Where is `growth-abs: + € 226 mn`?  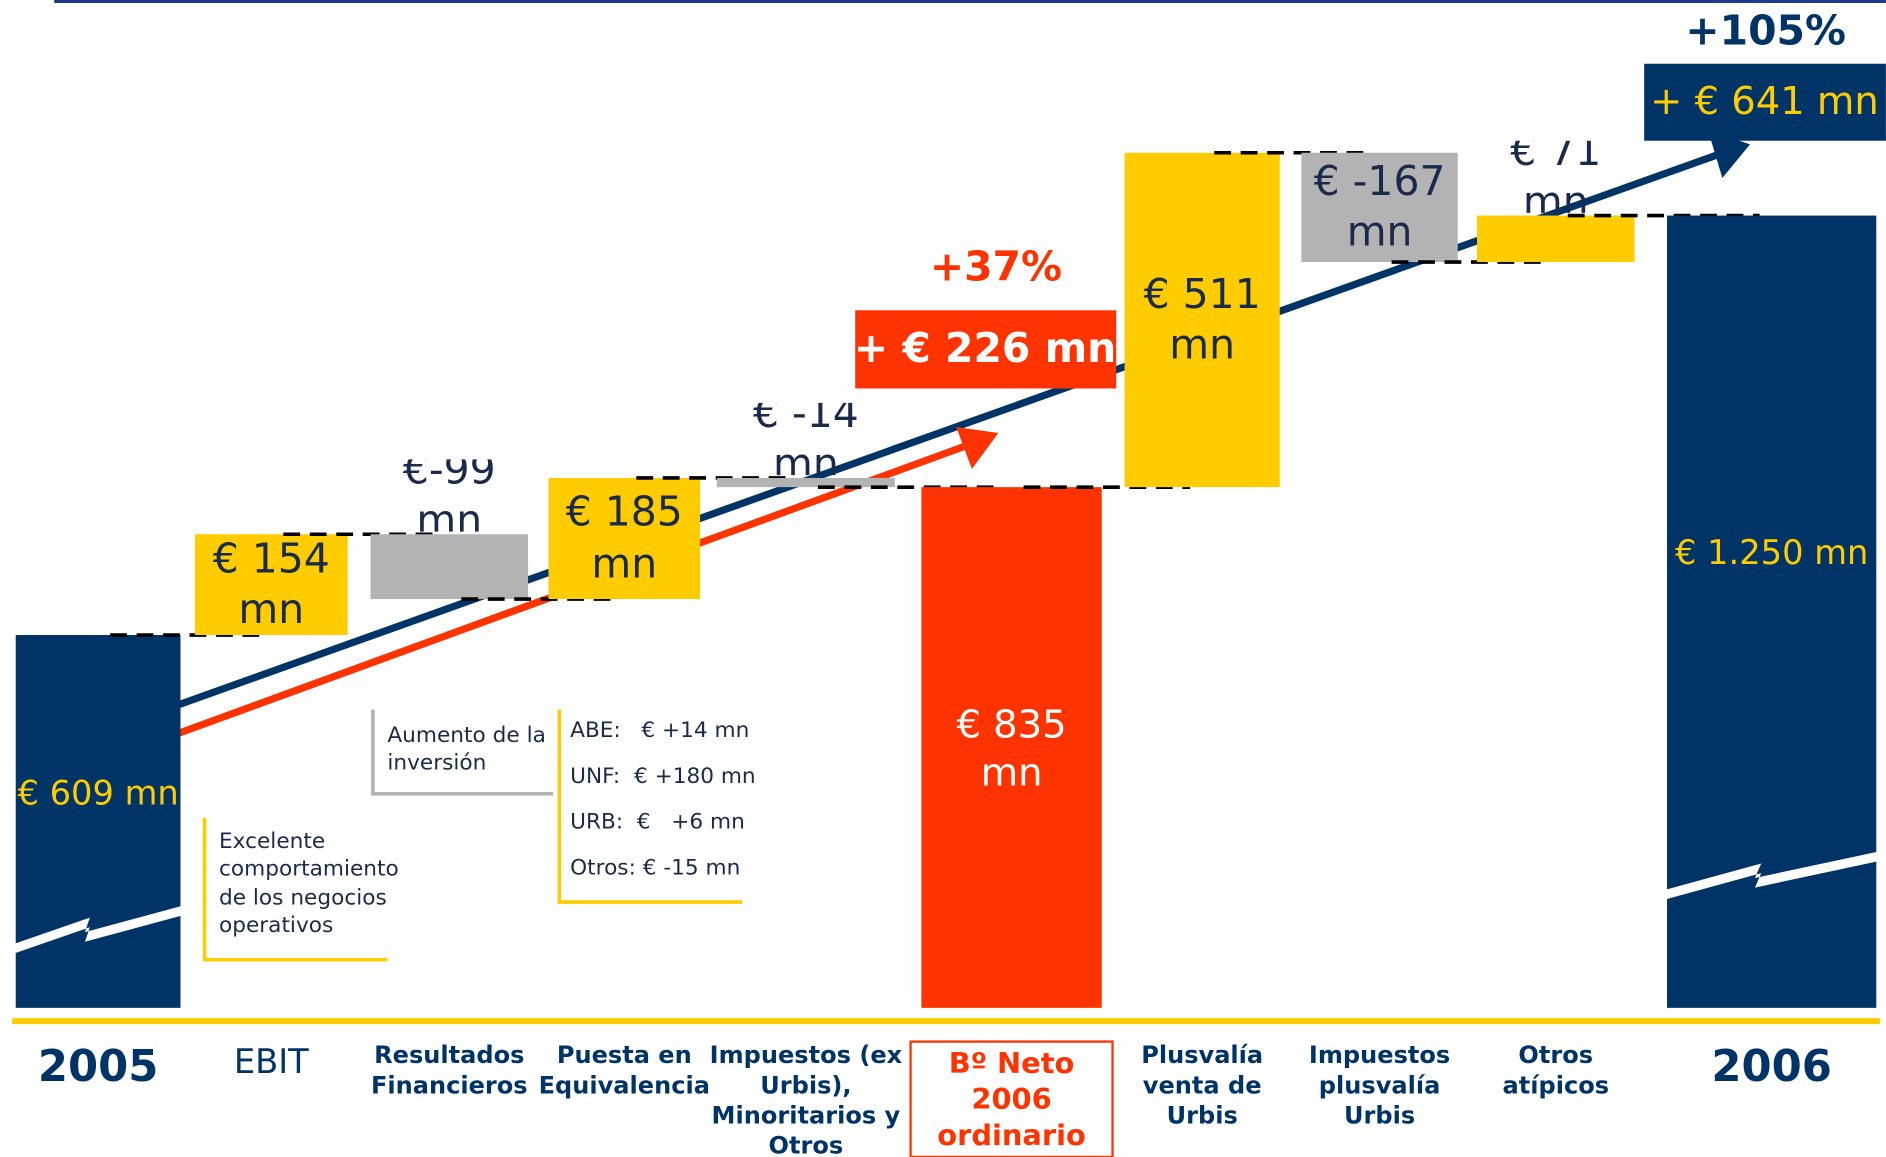
growth-abs: + € 226 mn is located at coordinates (985, 348).